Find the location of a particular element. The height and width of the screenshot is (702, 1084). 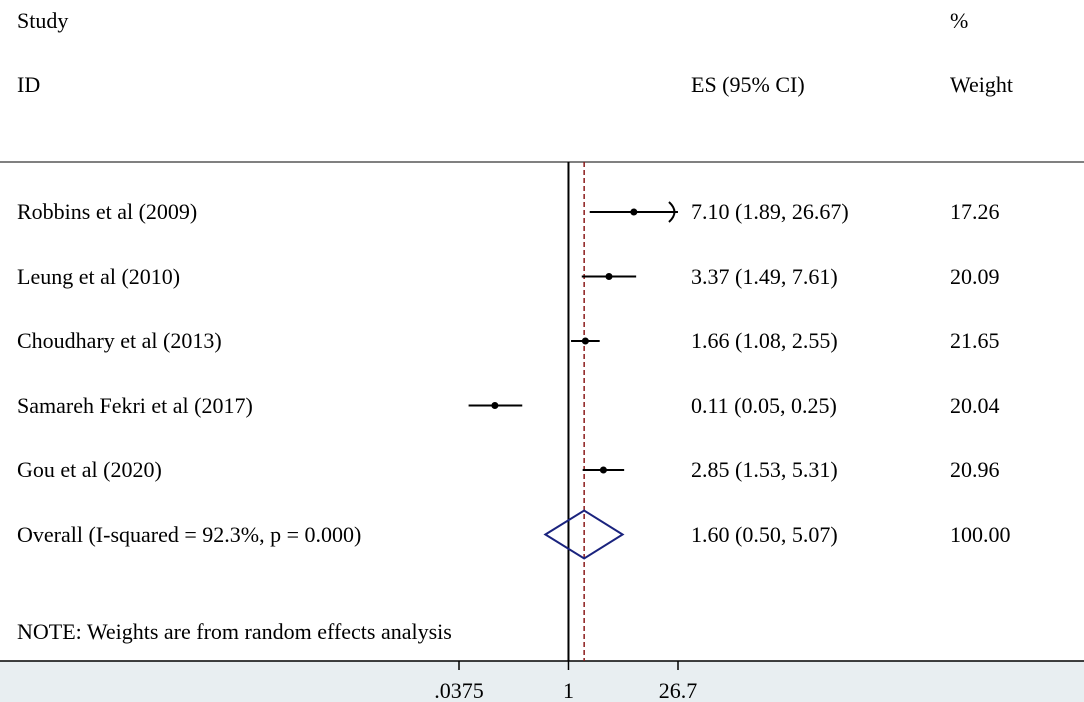

overall-es-ci: 1.60 (0.50, 5.07) is located at coordinates (764, 534).